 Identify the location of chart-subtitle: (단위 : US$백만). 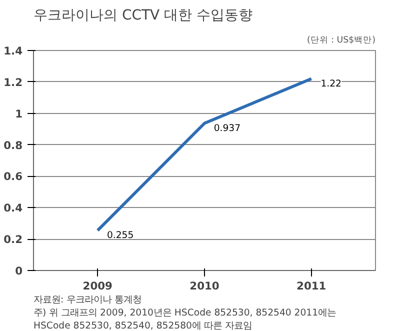
(341, 41).